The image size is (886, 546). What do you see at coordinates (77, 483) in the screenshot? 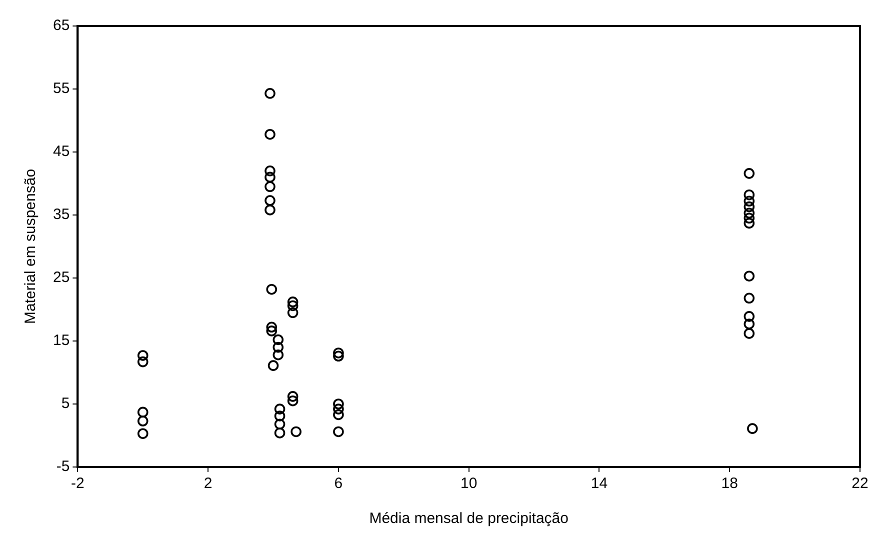
I see `x-tick-label: -2` at bounding box center [77, 483].